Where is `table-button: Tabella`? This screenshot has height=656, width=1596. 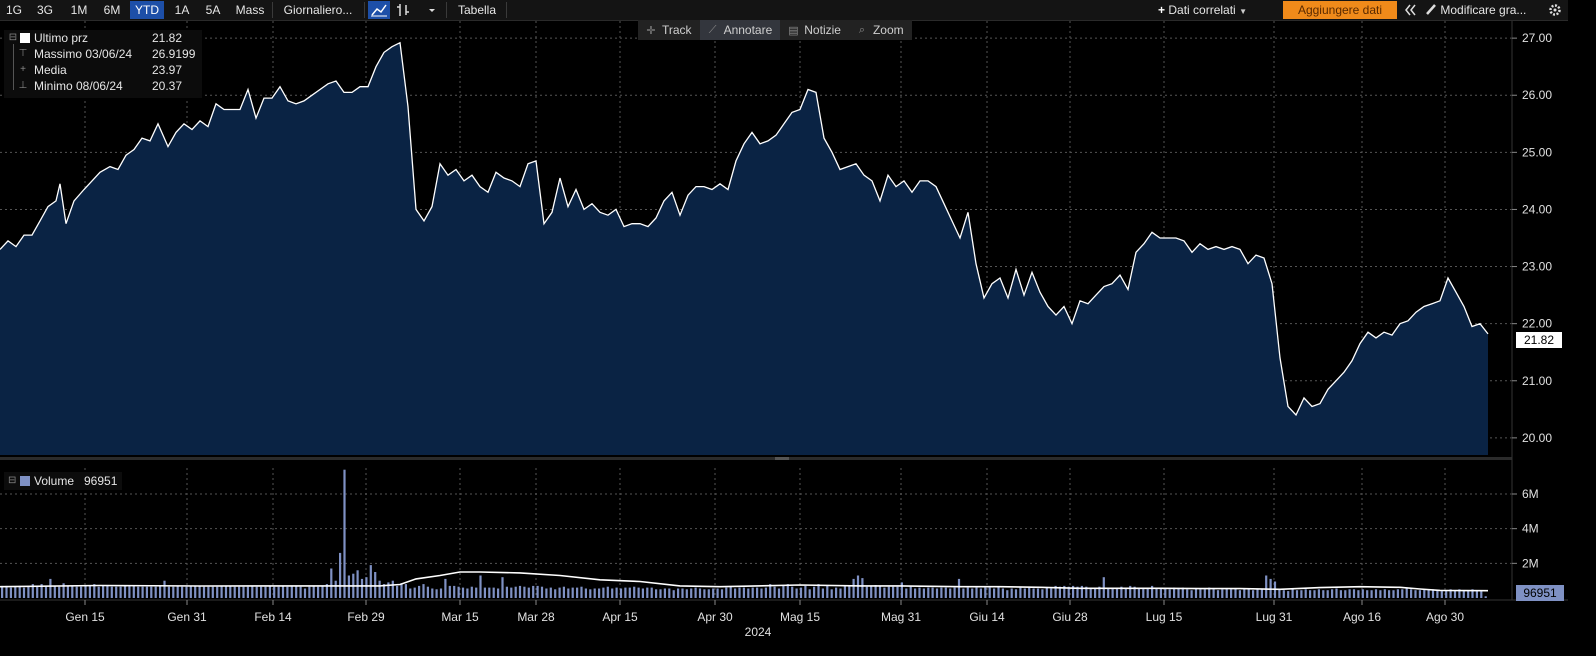
table-button: Tabella is located at coordinates (477, 10).